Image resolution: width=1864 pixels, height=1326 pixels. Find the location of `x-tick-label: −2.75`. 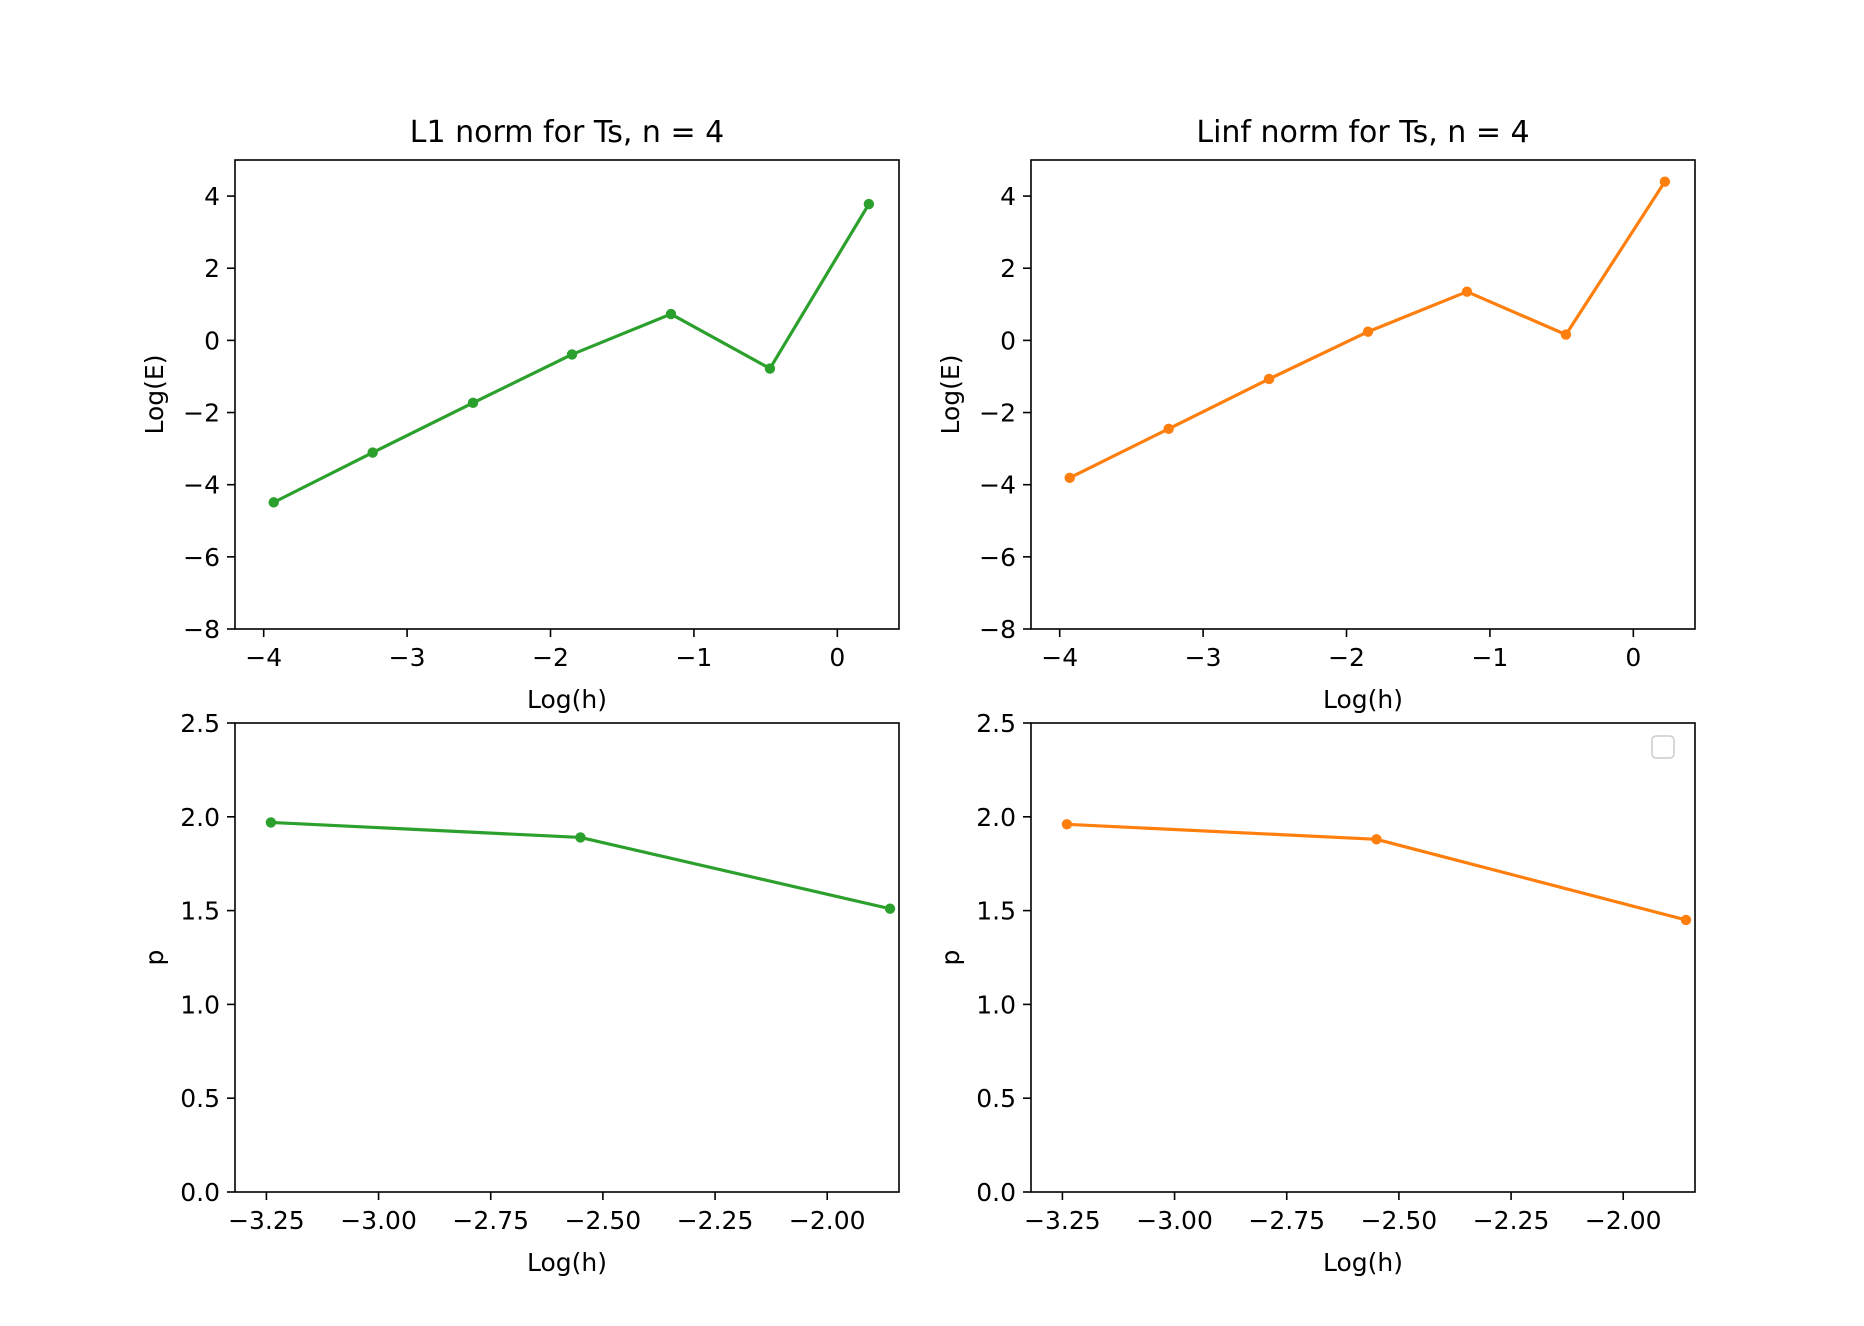

x-tick-label: −2.75 is located at coordinates (490, 1220).